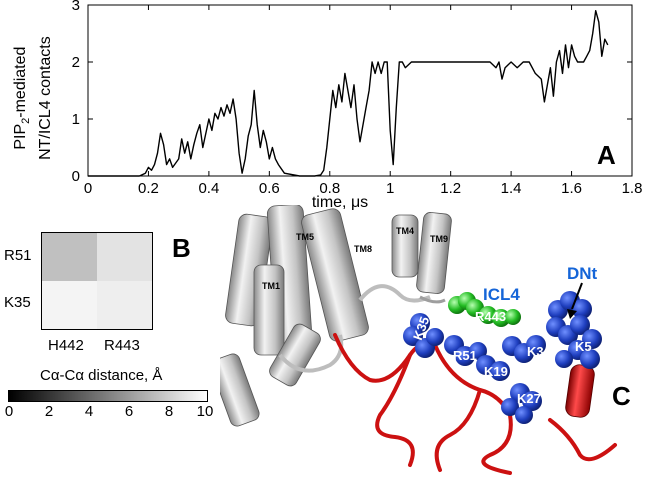 Image resolution: width=650 pixels, height=477 pixels. What do you see at coordinates (363, 249) in the screenshot?
I see `label-tm8: TM8` at bounding box center [363, 249].